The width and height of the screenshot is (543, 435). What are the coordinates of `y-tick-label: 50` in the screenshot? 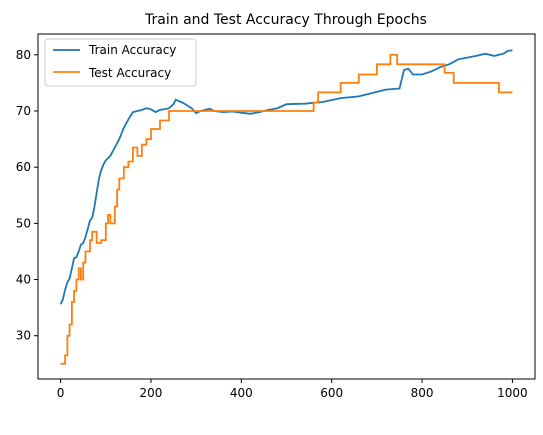 It's located at (23, 223).